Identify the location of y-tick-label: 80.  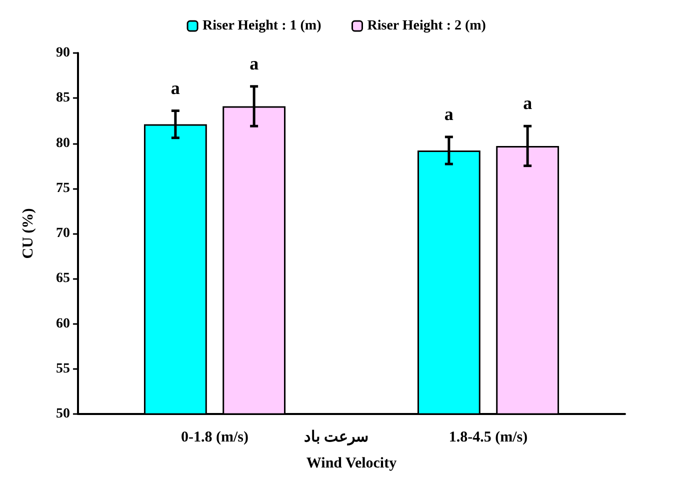
(63, 143).